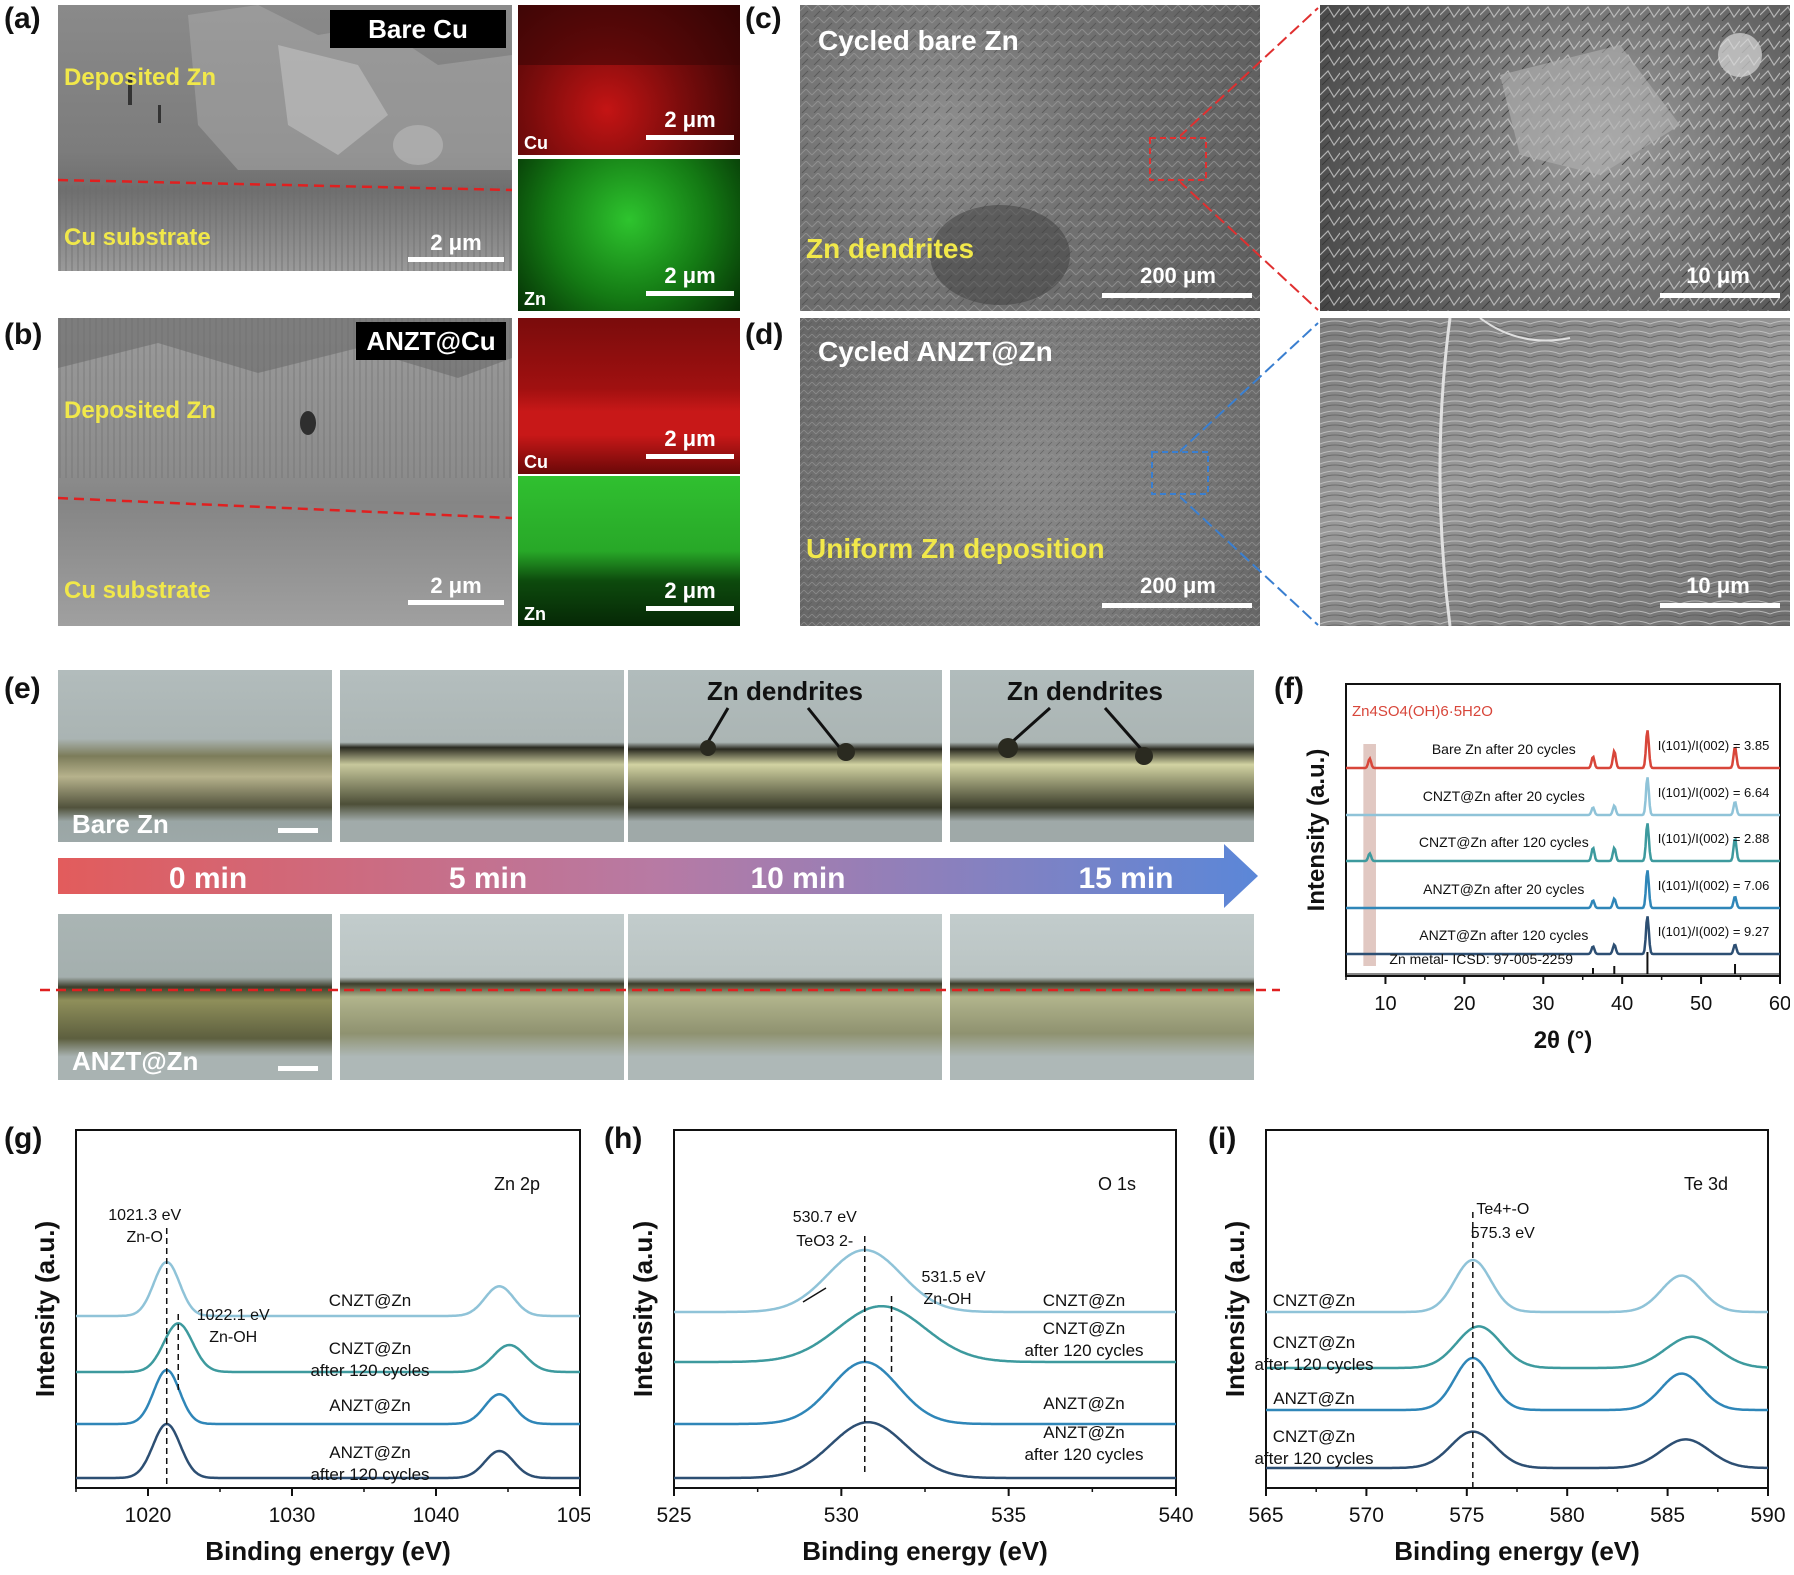 This screenshot has height=1575, width=1794. What do you see at coordinates (1249, 159) in the screenshot?
I see `zoom-connector-c` at bounding box center [1249, 159].